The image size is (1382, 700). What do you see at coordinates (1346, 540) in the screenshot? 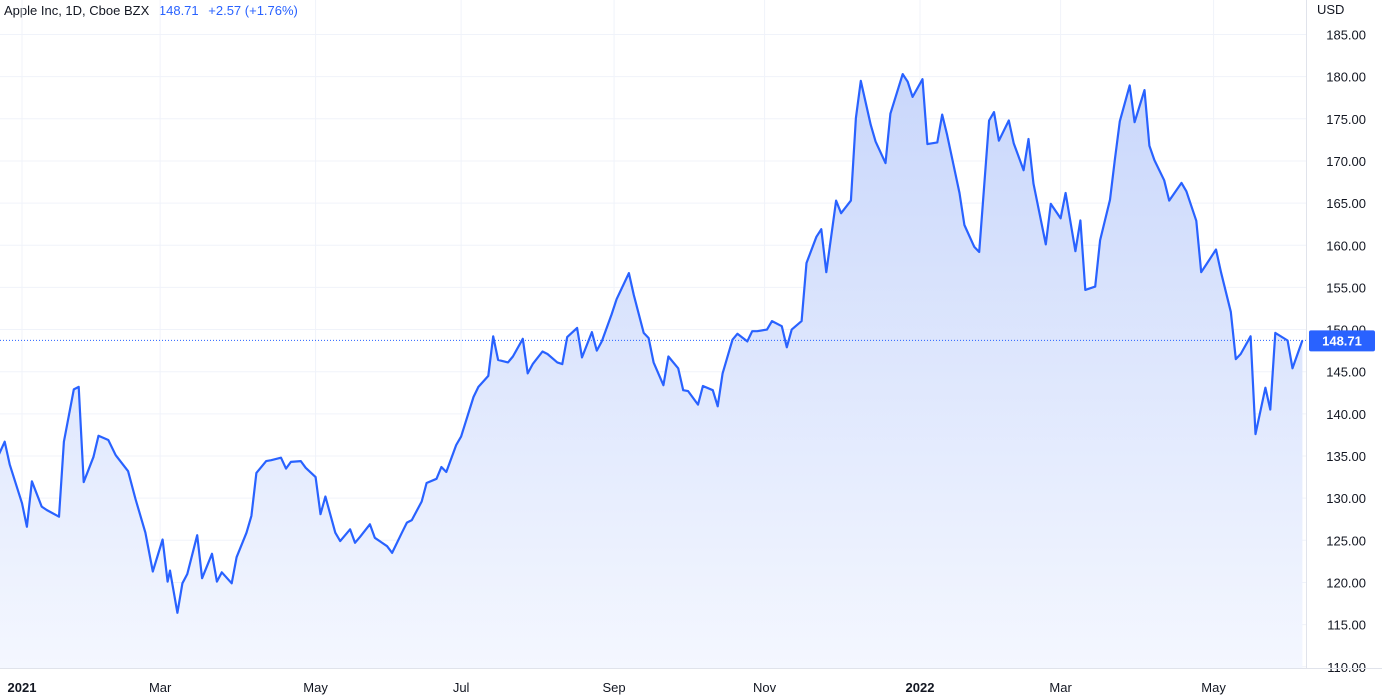
I see `y-tick-label: 125.00` at bounding box center [1346, 540].